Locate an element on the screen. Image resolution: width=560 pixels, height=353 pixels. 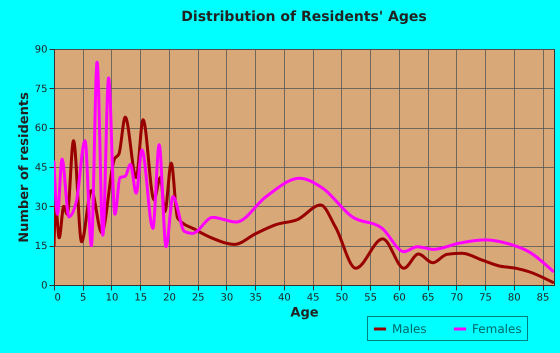
x-tick-label: 65 is located at coordinates (428, 298).